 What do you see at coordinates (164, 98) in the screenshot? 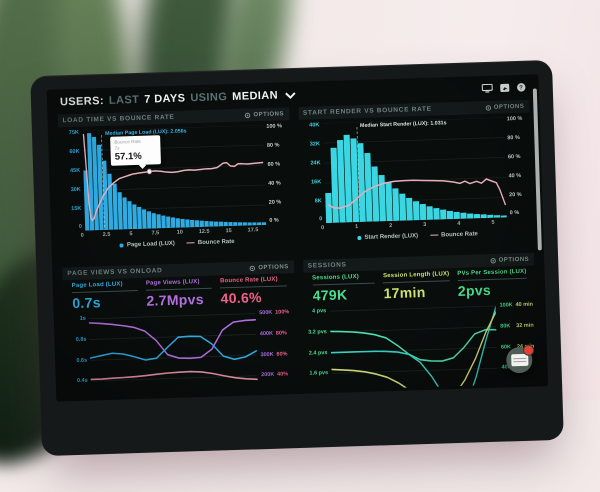
I see `days-selector: 7 DAYS` at bounding box center [164, 98].